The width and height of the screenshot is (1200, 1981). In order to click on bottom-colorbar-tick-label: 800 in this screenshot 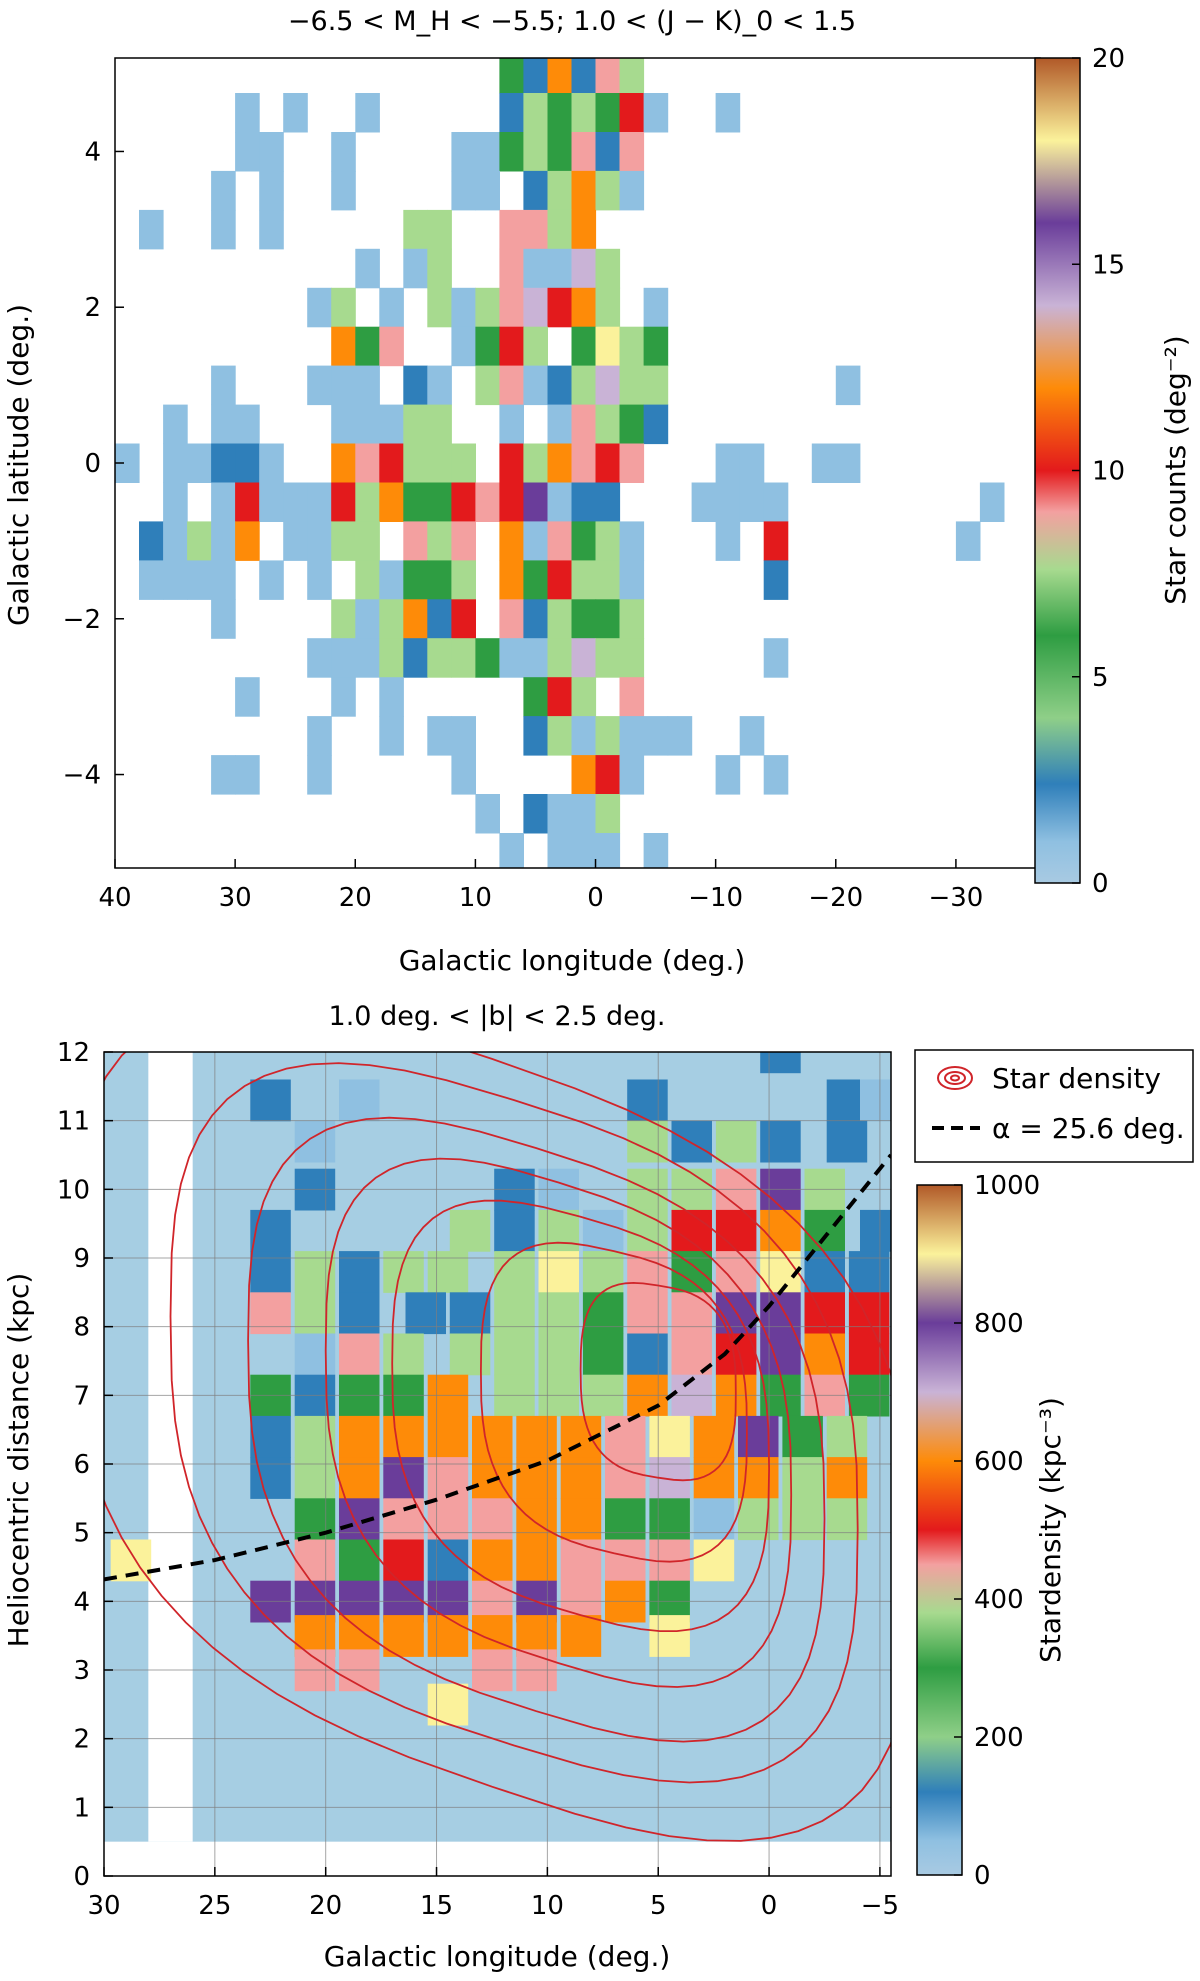, I will do `click(999, 1324)`.